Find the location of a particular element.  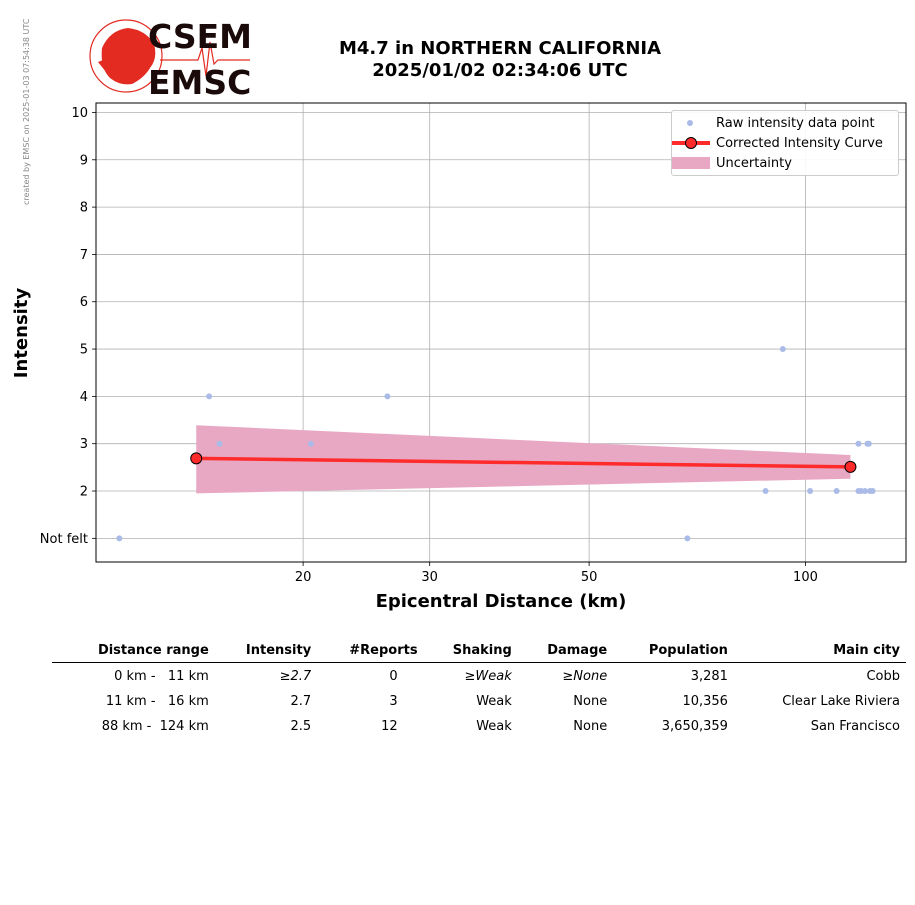

cell-distance: 0 km - 11 km is located at coordinates (161, 676).